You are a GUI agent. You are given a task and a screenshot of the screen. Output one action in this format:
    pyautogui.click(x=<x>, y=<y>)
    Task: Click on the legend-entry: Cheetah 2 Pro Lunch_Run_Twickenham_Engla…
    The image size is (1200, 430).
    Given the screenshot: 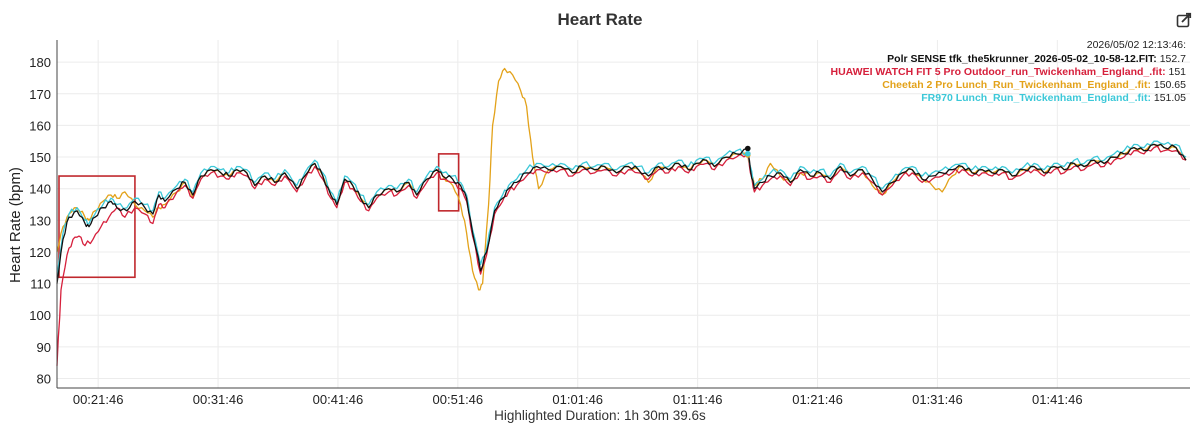 What is the action you would take?
    pyautogui.click(x=1034, y=85)
    